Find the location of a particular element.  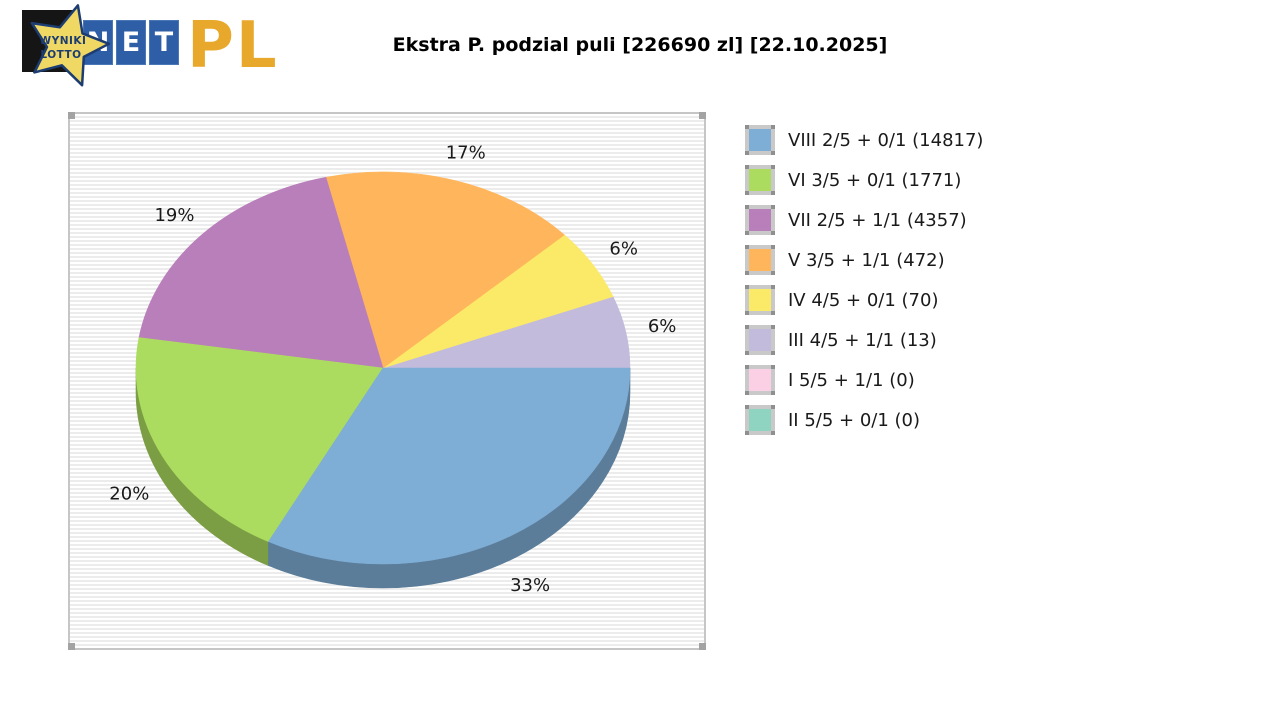

legend-item: I 5/5 + 1/1 (0) is located at coordinates (864, 380).